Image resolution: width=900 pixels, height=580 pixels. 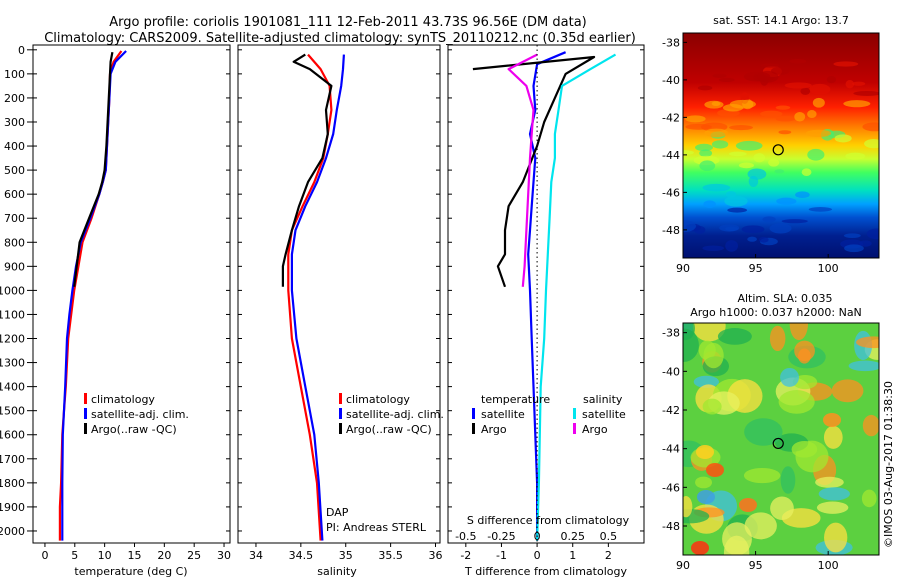 What do you see at coordinates (12, 483) in the screenshot?
I see `depth-tick-label: 1800` at bounding box center [12, 483].